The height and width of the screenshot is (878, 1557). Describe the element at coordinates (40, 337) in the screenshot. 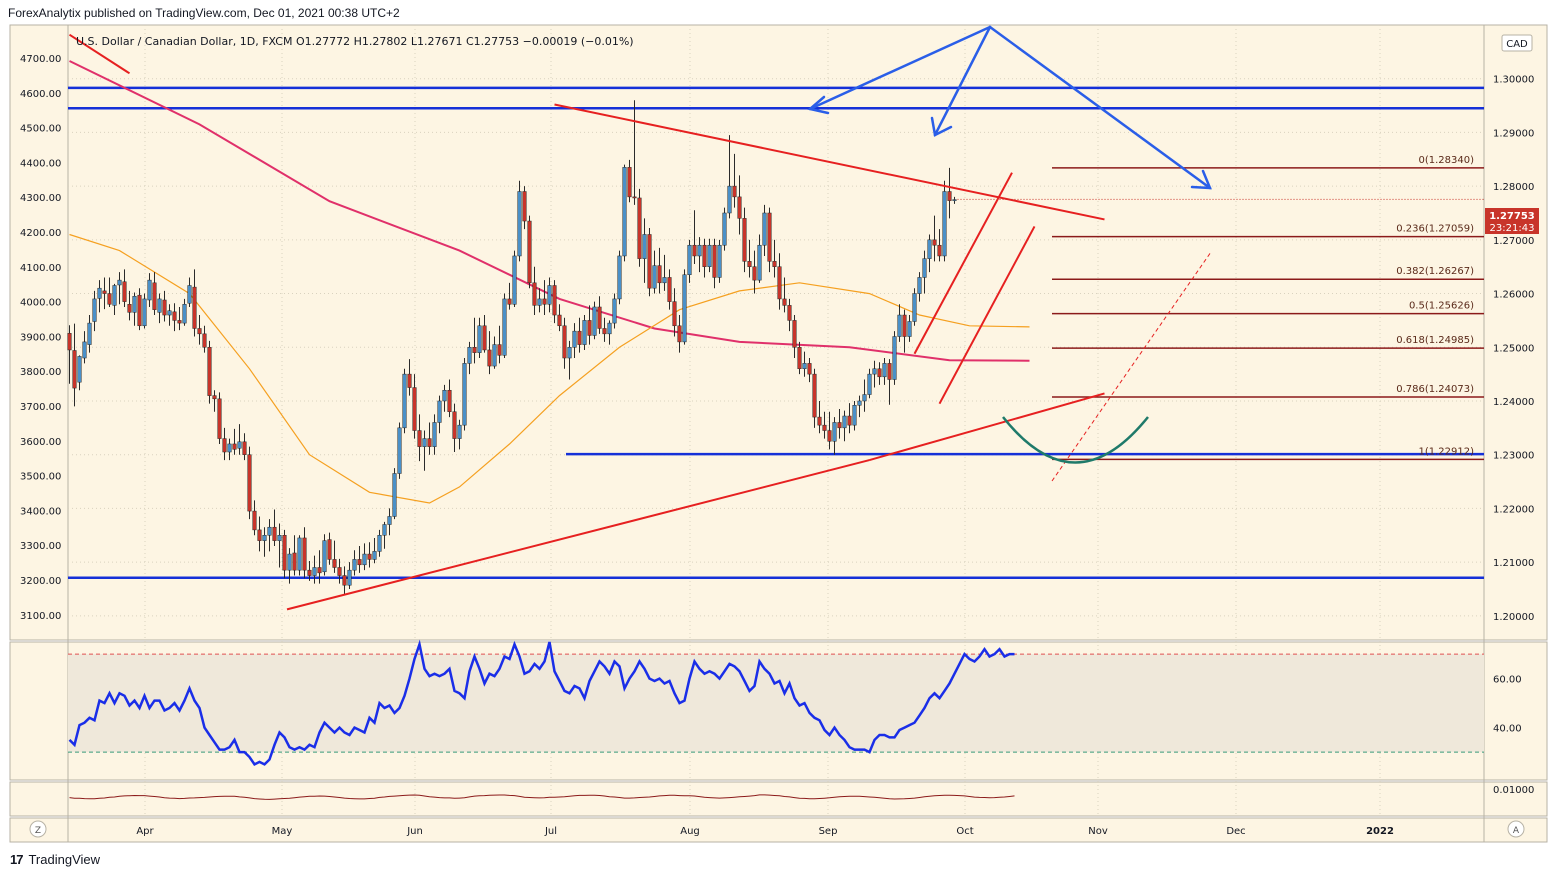

I see `left-tick-label: 3900.00` at that location.